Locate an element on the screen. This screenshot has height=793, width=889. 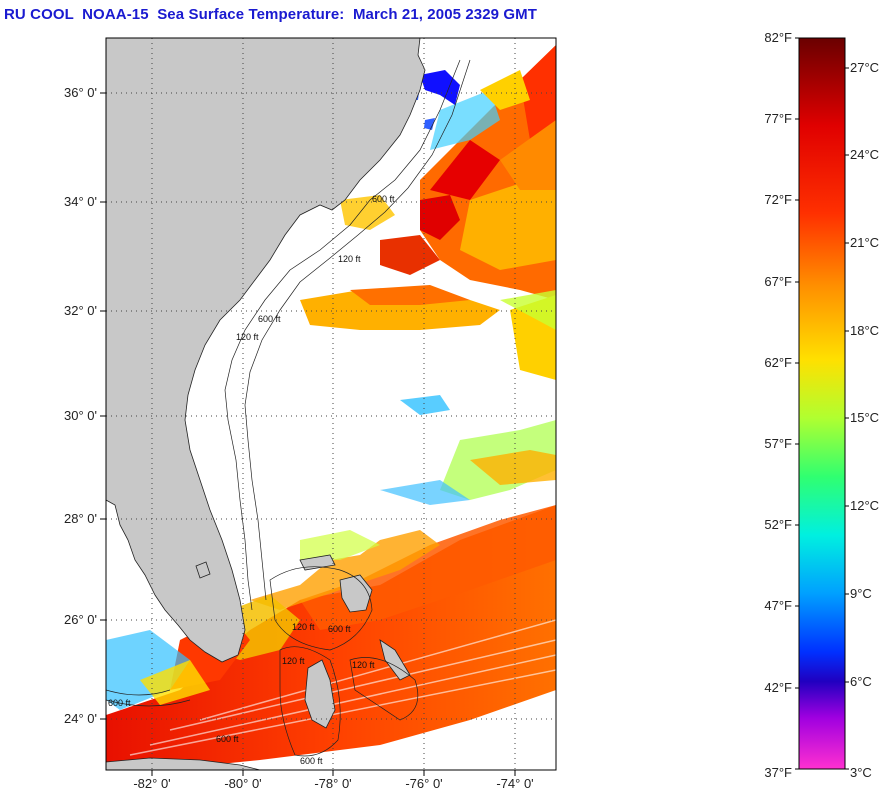
lat-label: 26° 0' is located at coordinates (80, 619).